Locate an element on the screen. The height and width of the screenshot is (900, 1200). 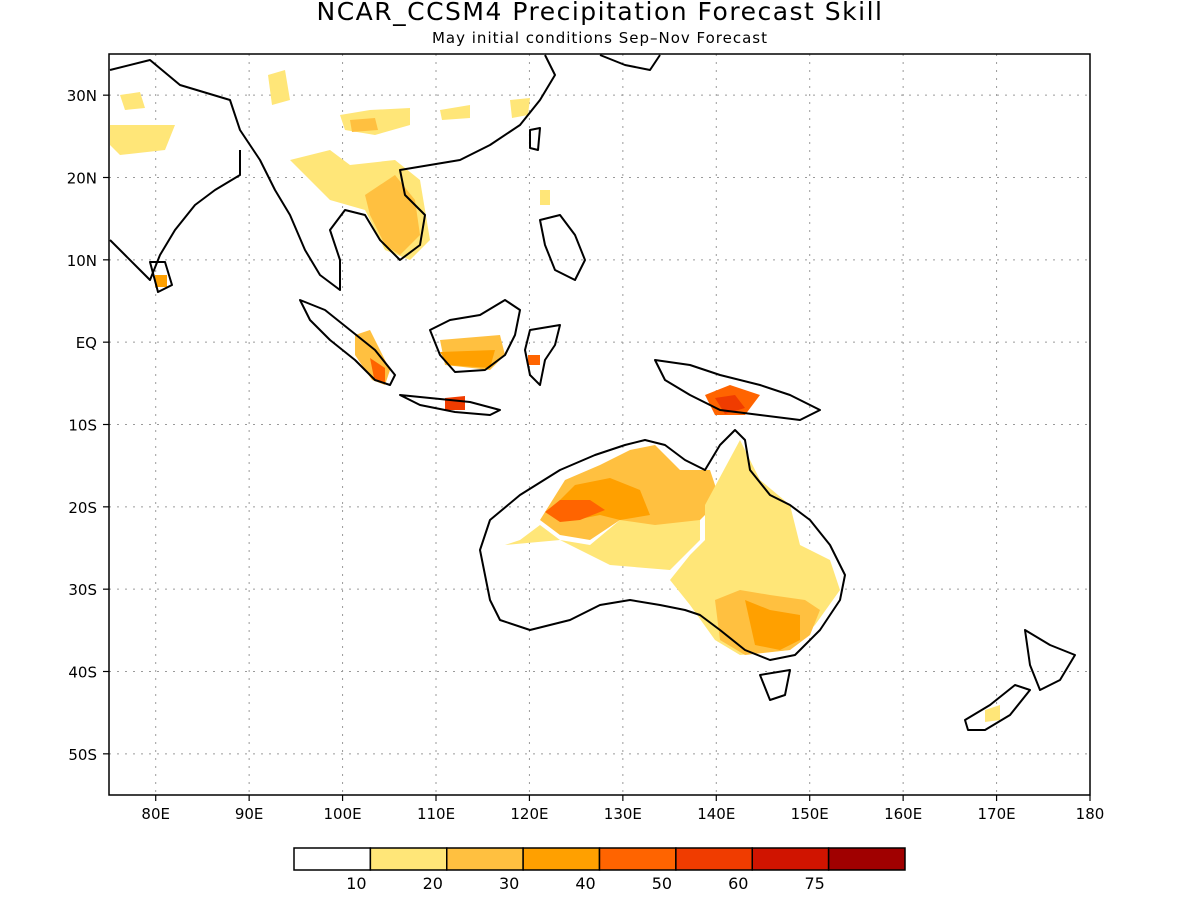
x-tick-label: 120E is located at coordinates (529, 814).